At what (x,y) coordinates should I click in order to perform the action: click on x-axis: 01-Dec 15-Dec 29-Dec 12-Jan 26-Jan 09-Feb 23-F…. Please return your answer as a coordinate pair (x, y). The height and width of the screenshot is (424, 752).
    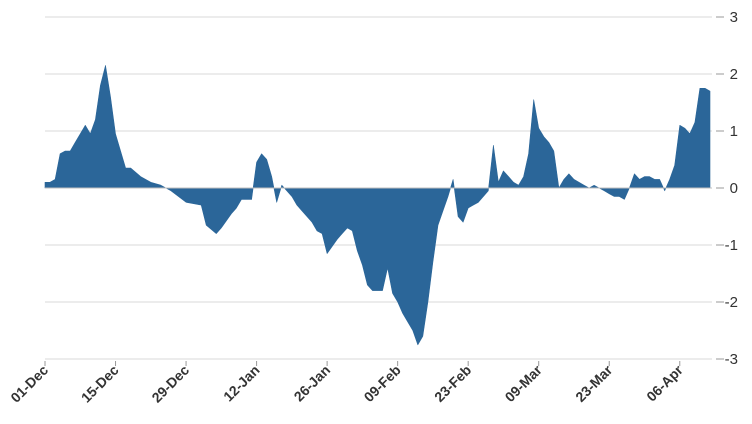
    Looking at the image, I should click on (346, 383).